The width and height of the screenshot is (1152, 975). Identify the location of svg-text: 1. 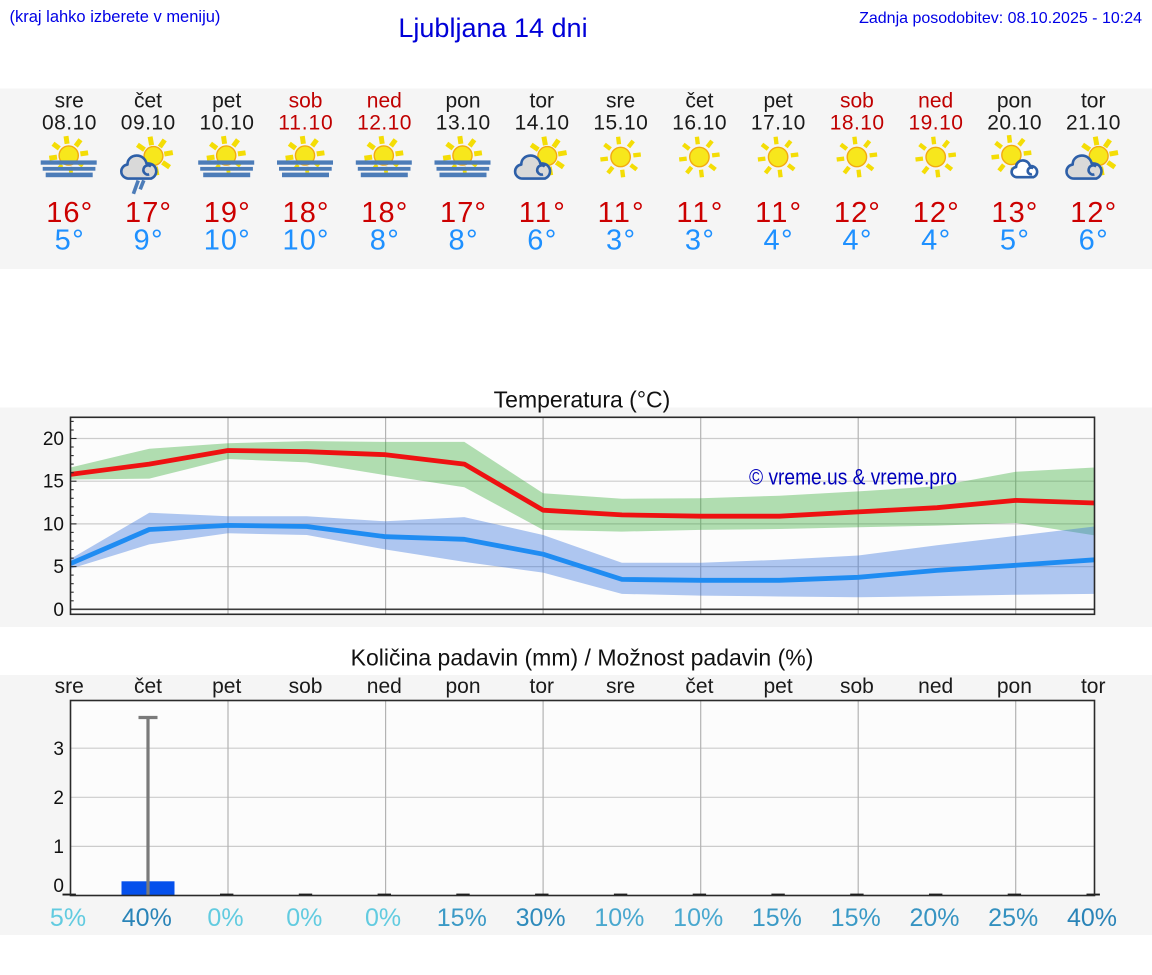
(58, 847).